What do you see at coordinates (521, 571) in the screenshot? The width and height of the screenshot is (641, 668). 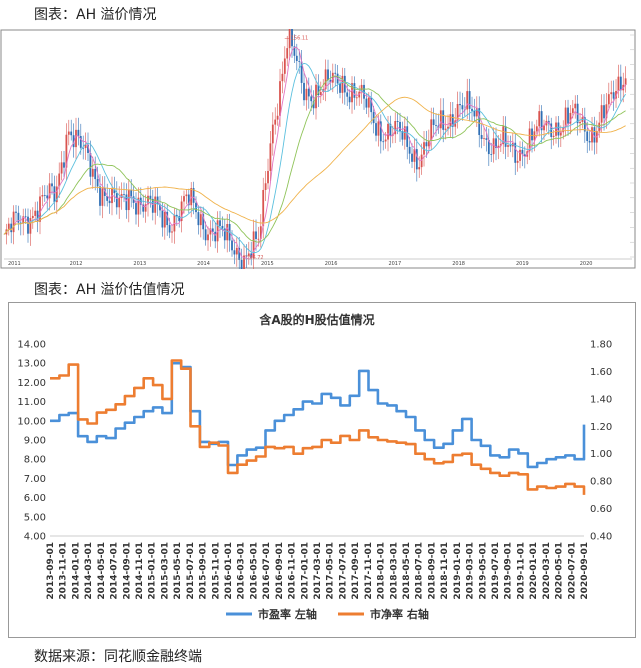 I see `x-tick-label: 2019-11-01` at bounding box center [521, 571].